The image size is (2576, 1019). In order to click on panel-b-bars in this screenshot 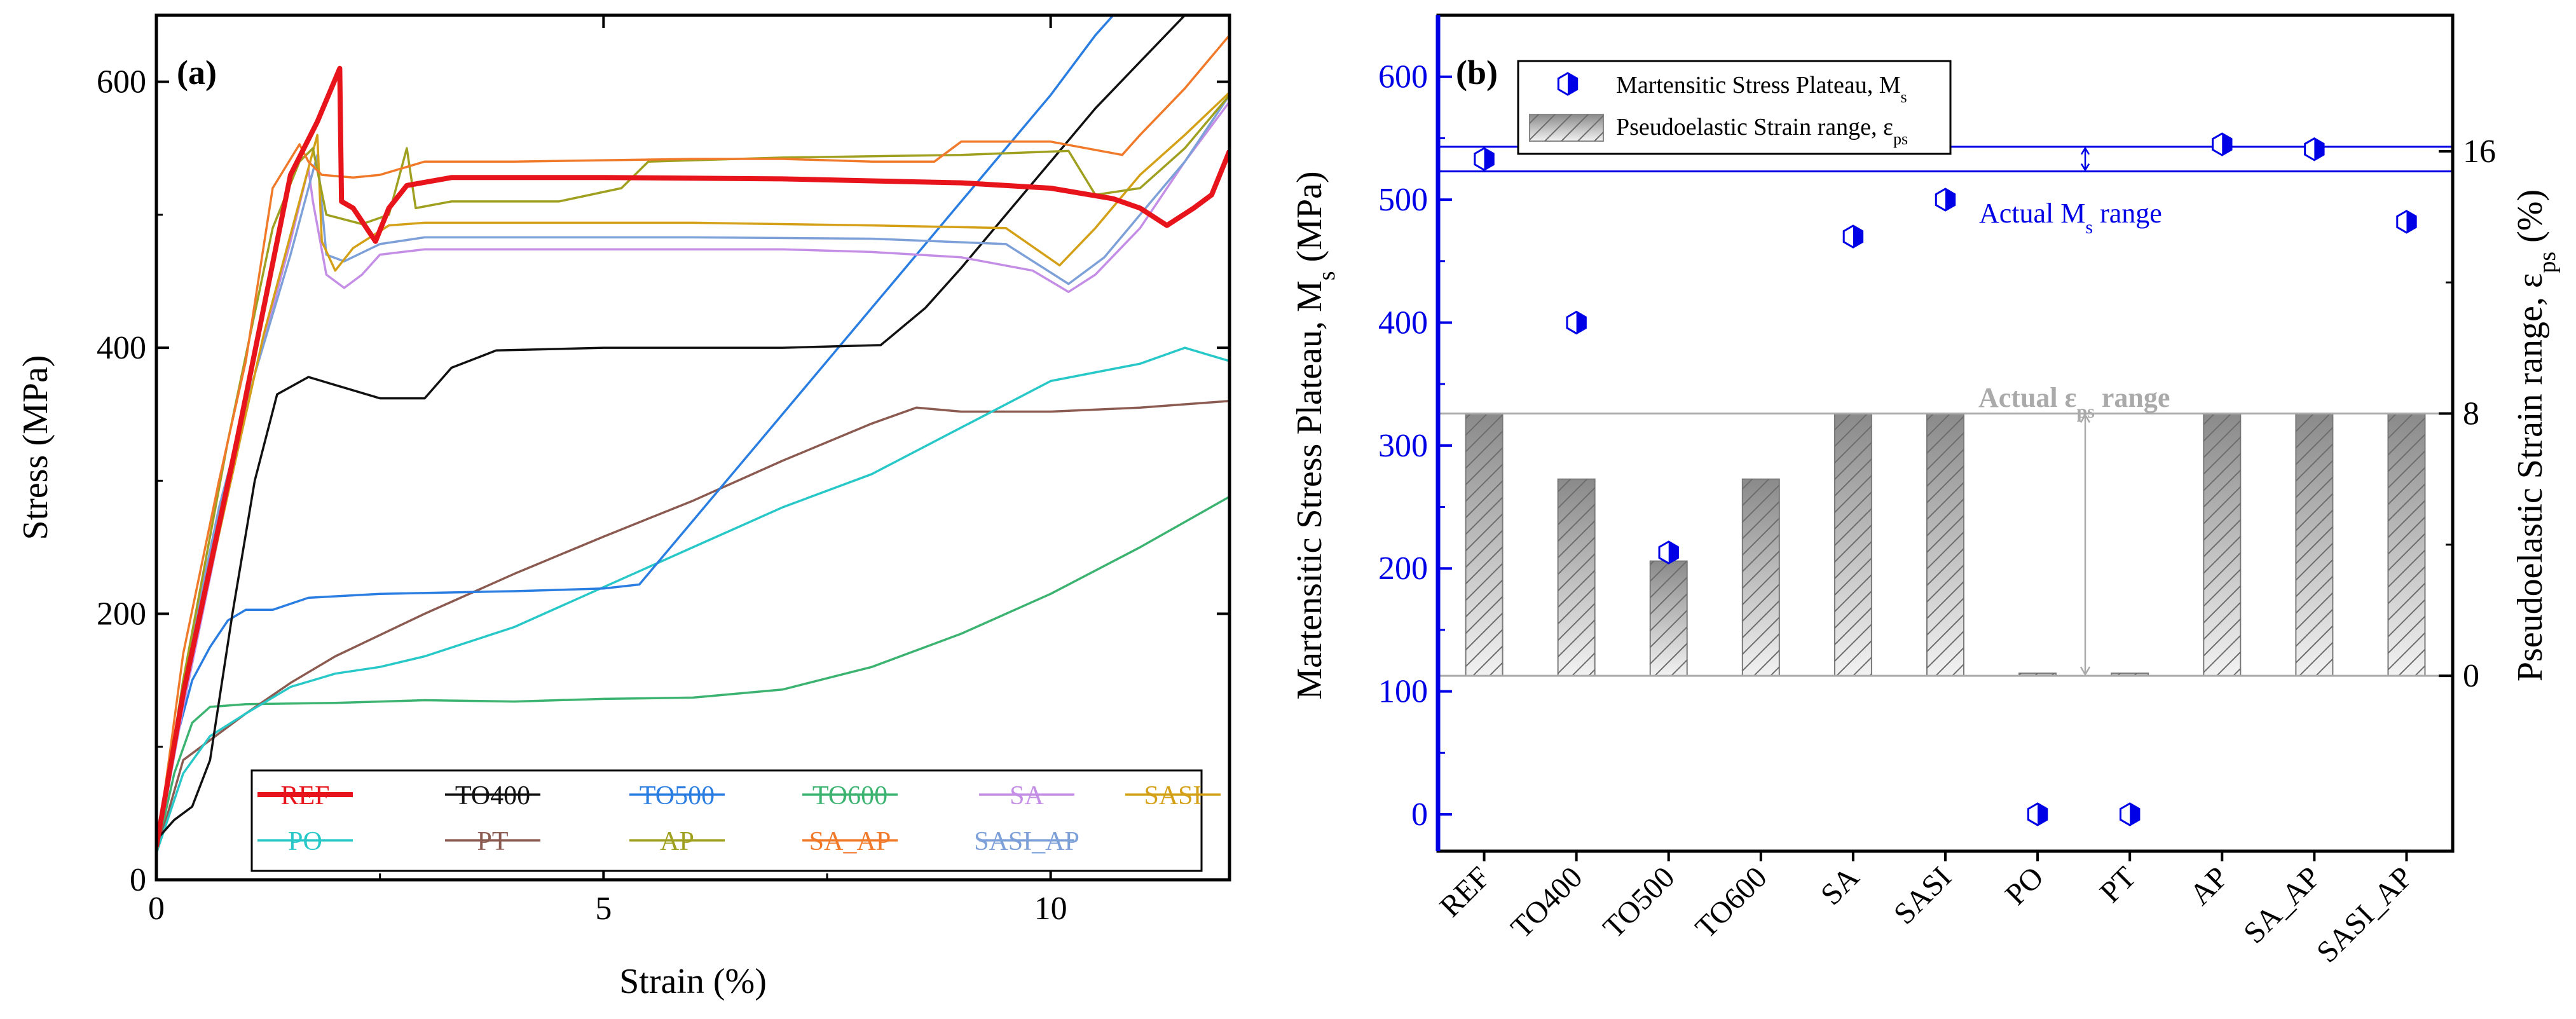, I will do `click(1945, 545)`.